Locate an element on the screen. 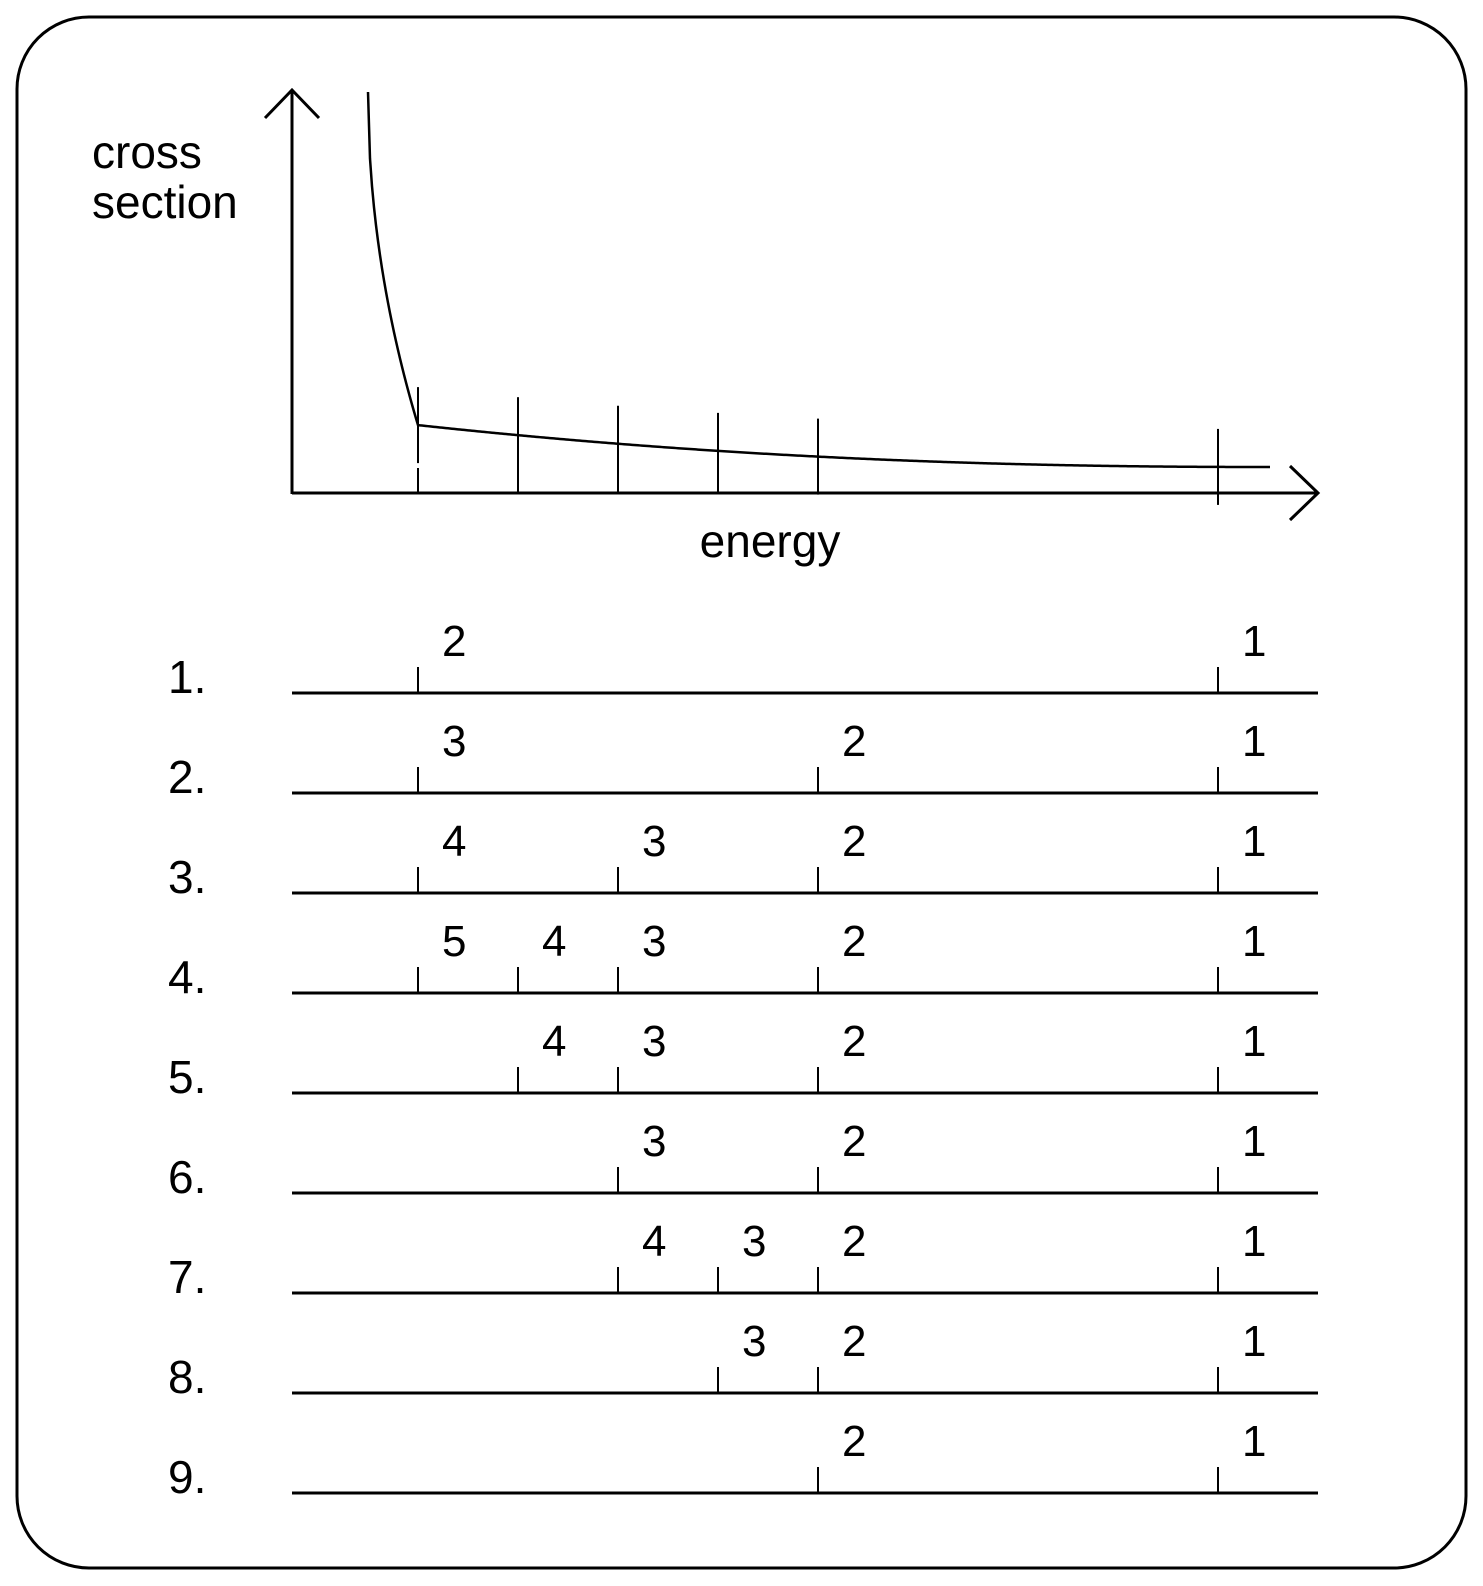 This screenshot has width=1483, height=1586. x-axis-label: energy is located at coordinates (770, 541).